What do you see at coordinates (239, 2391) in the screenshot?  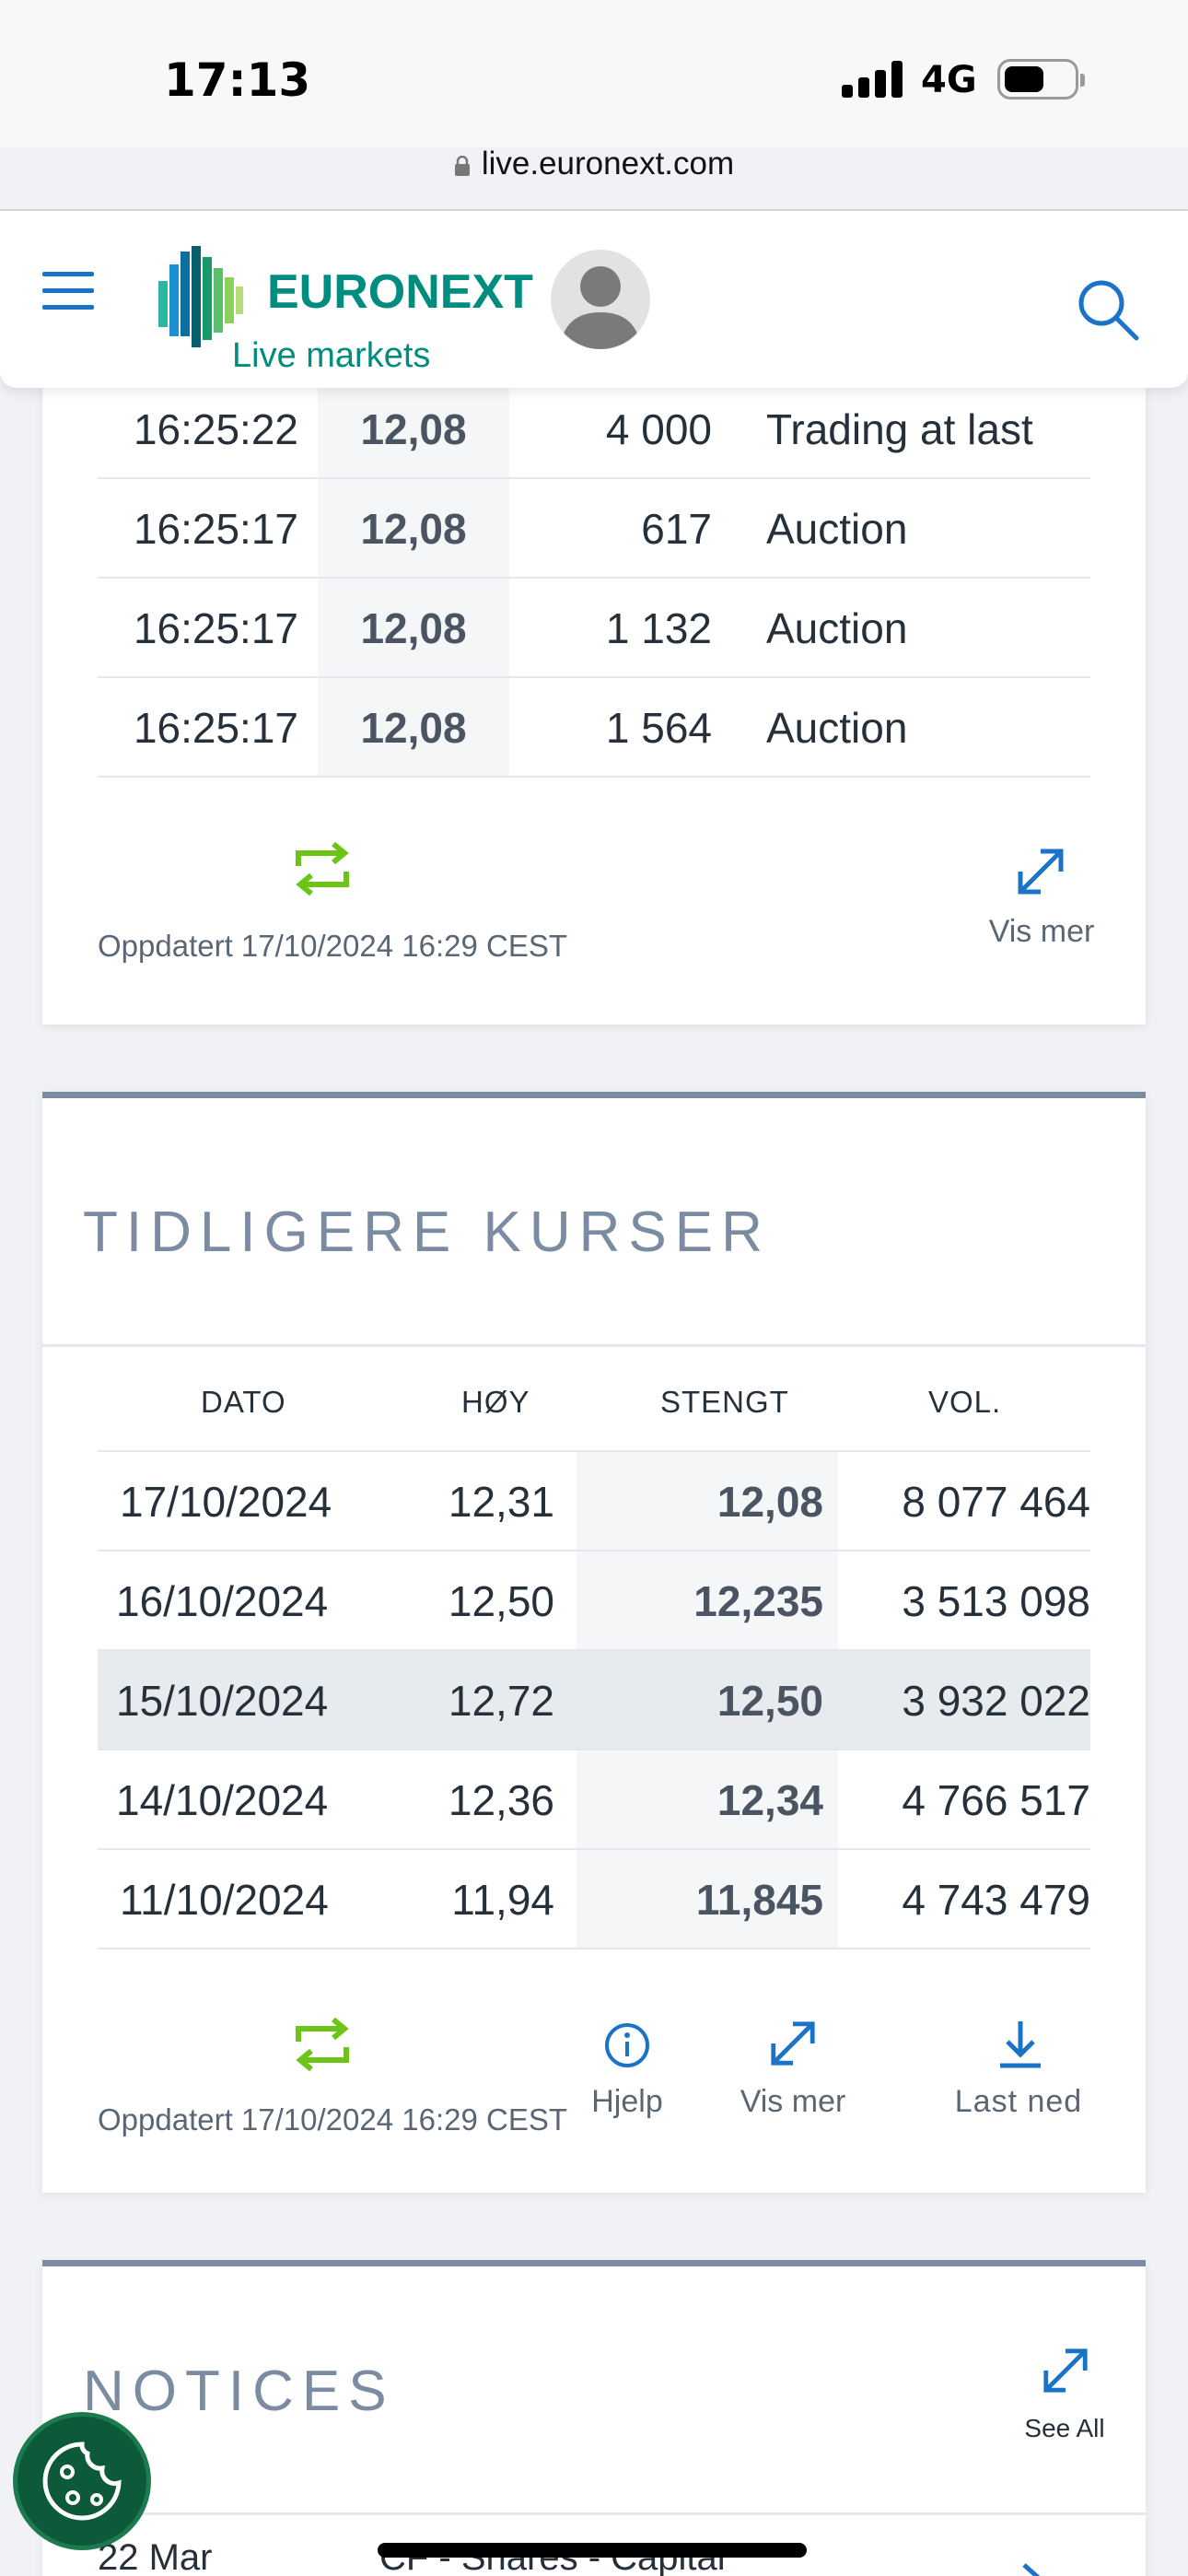 I see `section-title: NOTICES` at bounding box center [239, 2391].